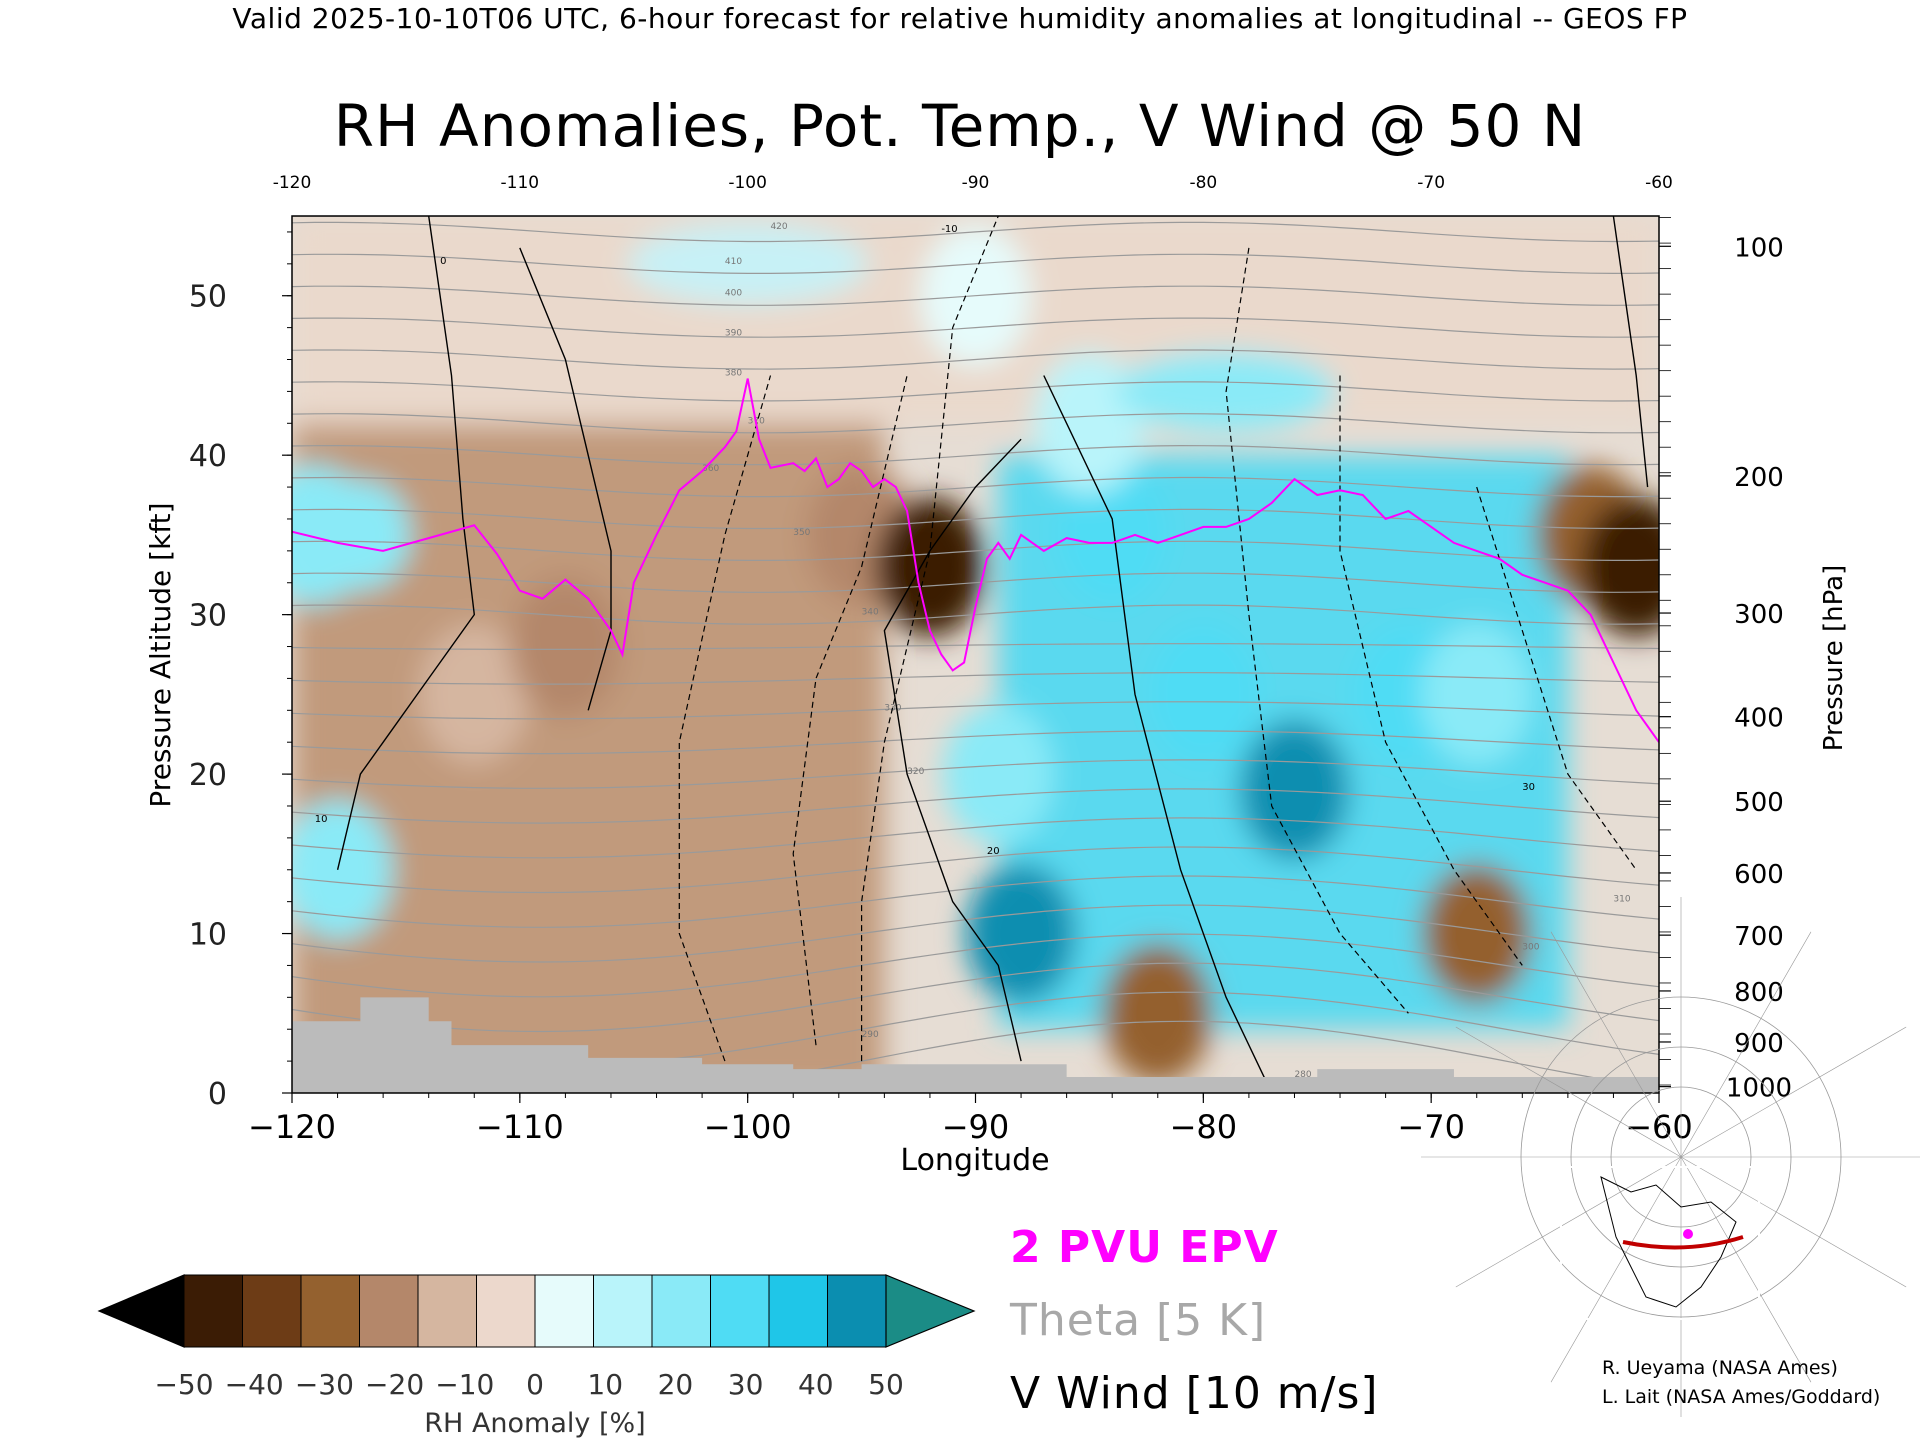  What do you see at coordinates (1759, 1089) in the screenshot?
I see `pressure-tick-label-9: 1000` at bounding box center [1759, 1089].